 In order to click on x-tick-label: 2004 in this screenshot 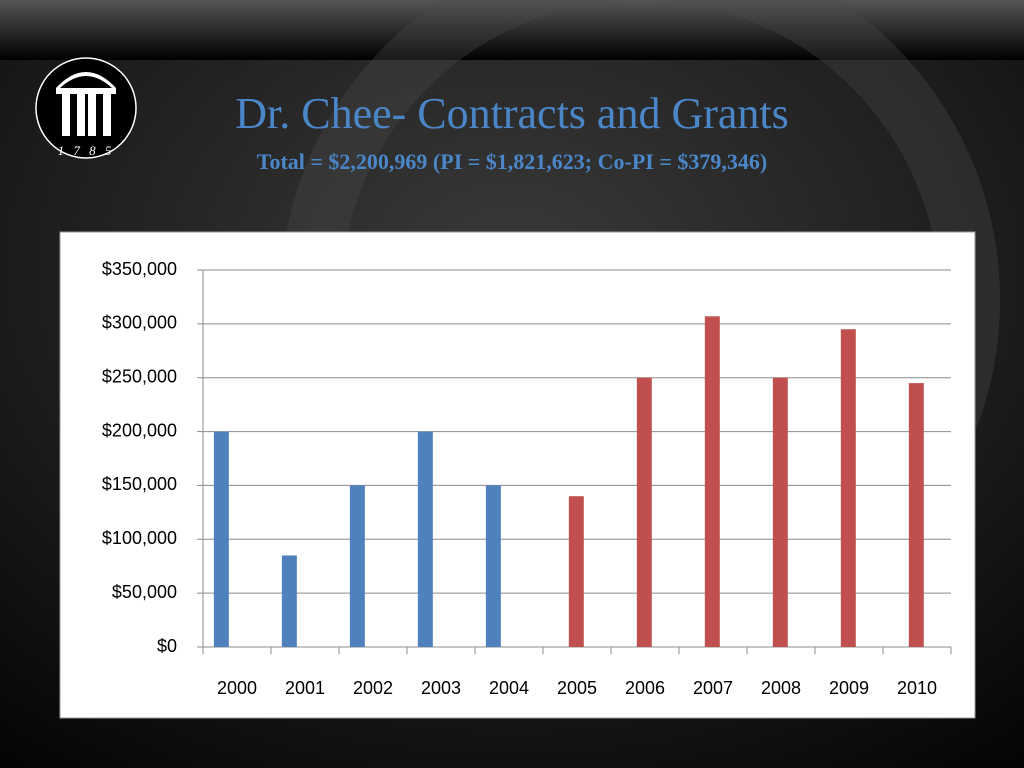, I will do `click(509, 688)`.